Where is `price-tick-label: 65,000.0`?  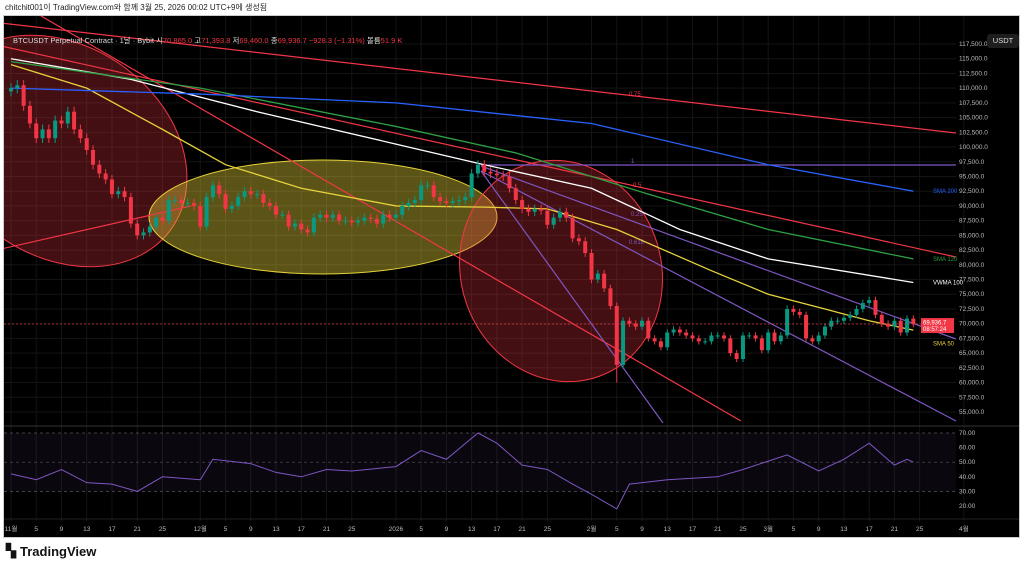 price-tick-label: 65,000.0 is located at coordinates (972, 353).